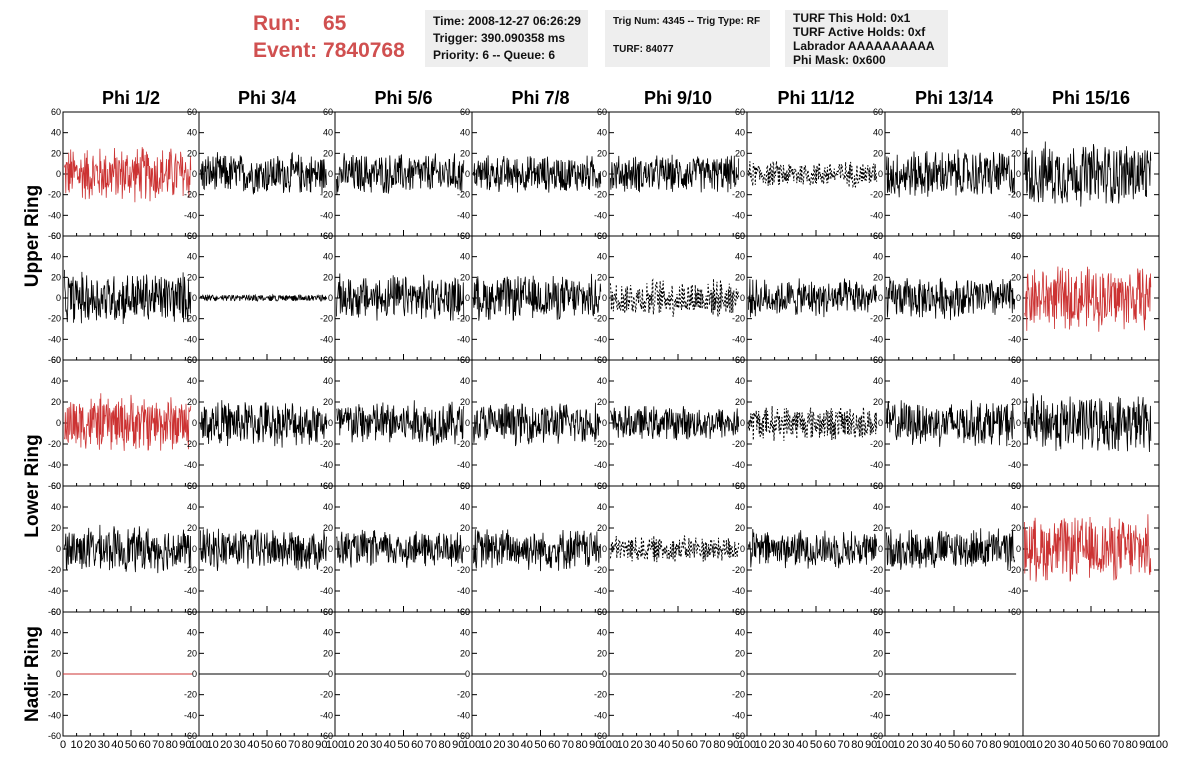  What do you see at coordinates (294, 745) in the screenshot?
I see `x-tick-label: 70` at bounding box center [294, 745].